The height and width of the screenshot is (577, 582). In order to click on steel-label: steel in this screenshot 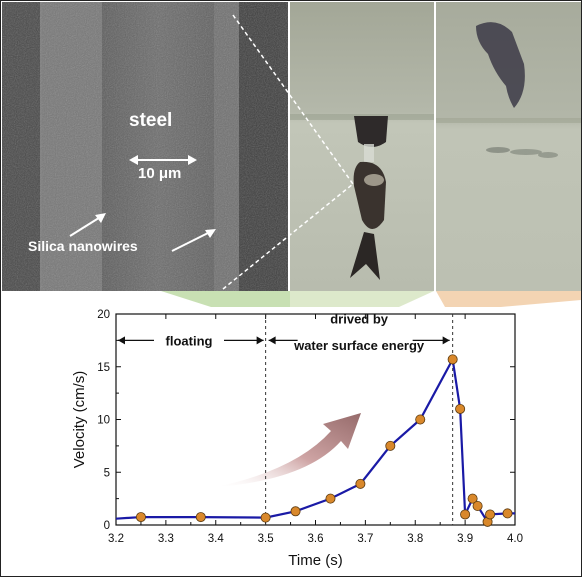, I will do `click(151, 120)`.